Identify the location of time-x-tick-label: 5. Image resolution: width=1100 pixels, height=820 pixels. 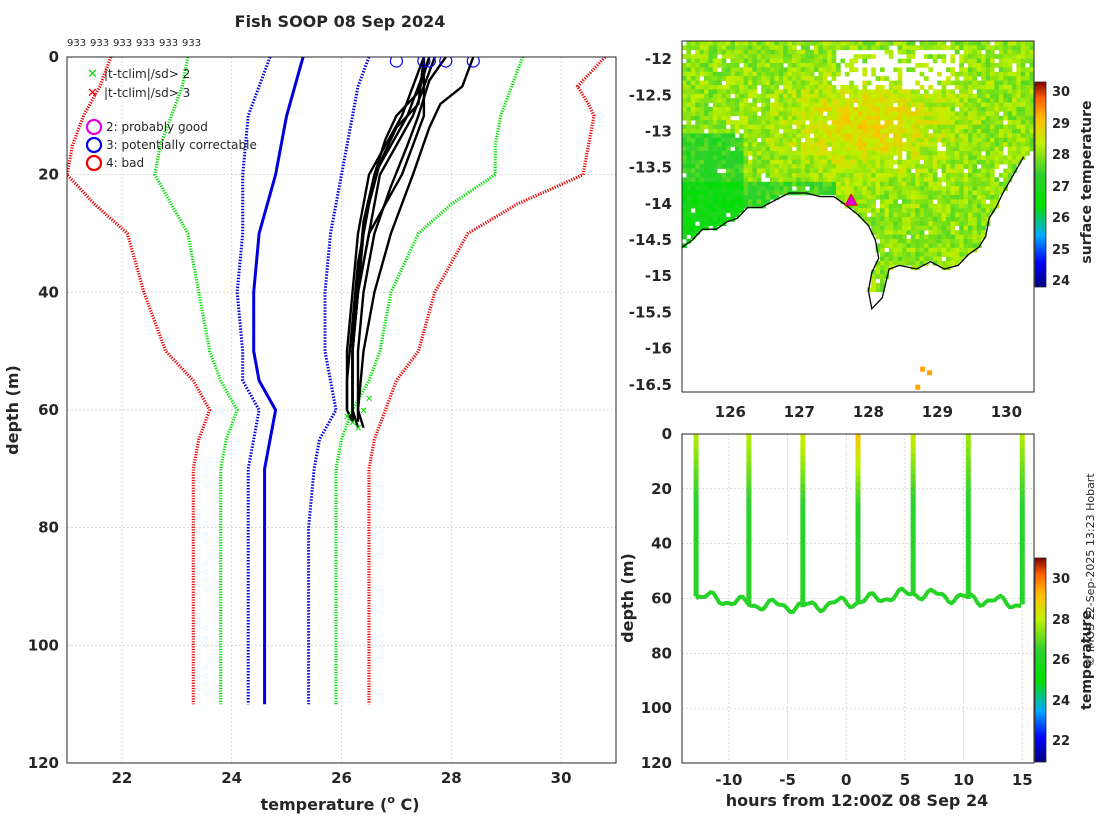
(905, 780).